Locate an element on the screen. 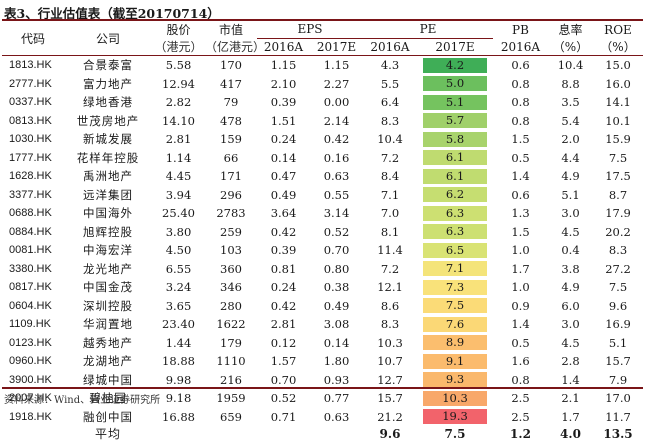 The image size is (649, 443). roe-cell: 16.0 is located at coordinates (618, 83).